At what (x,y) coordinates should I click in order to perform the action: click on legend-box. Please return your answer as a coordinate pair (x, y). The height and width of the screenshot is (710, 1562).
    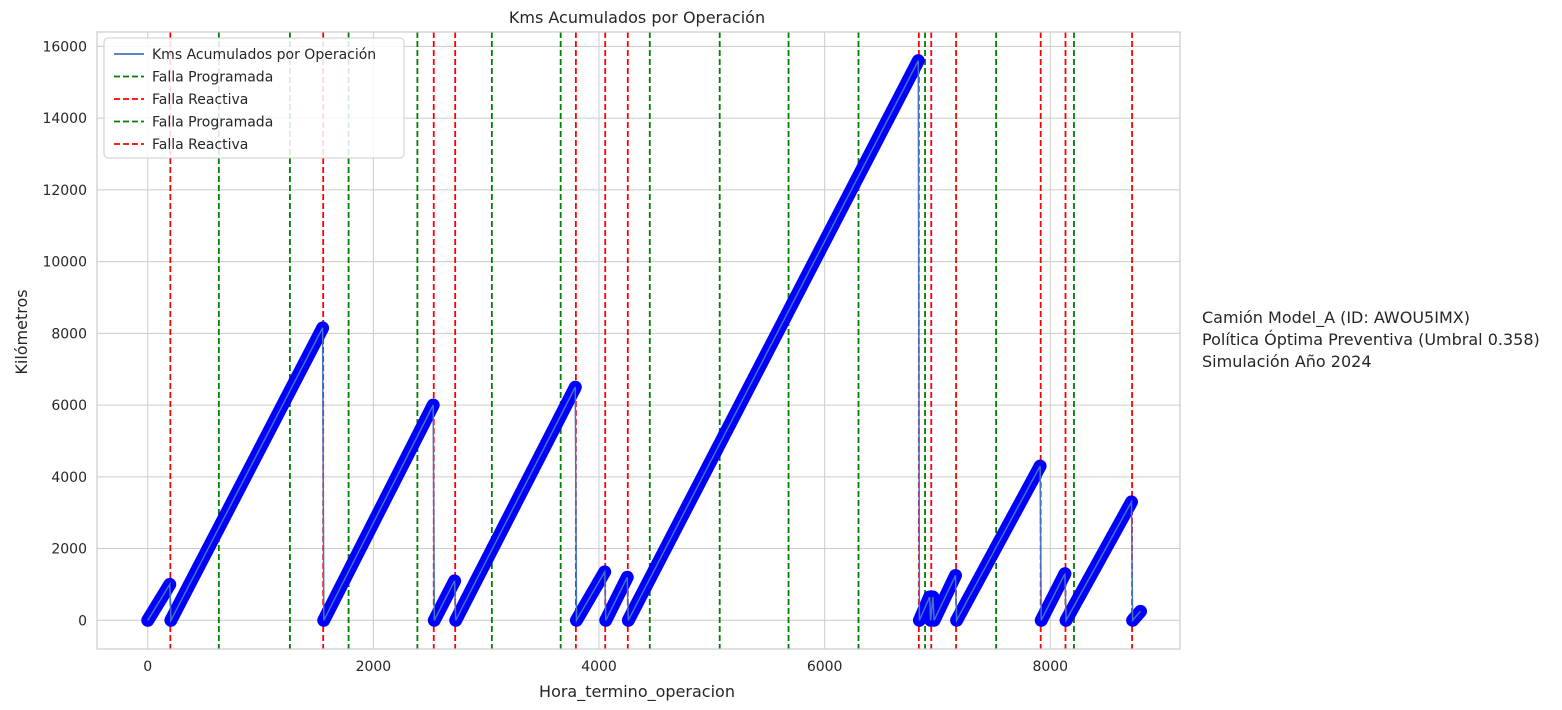
    Looking at the image, I should click on (254, 98).